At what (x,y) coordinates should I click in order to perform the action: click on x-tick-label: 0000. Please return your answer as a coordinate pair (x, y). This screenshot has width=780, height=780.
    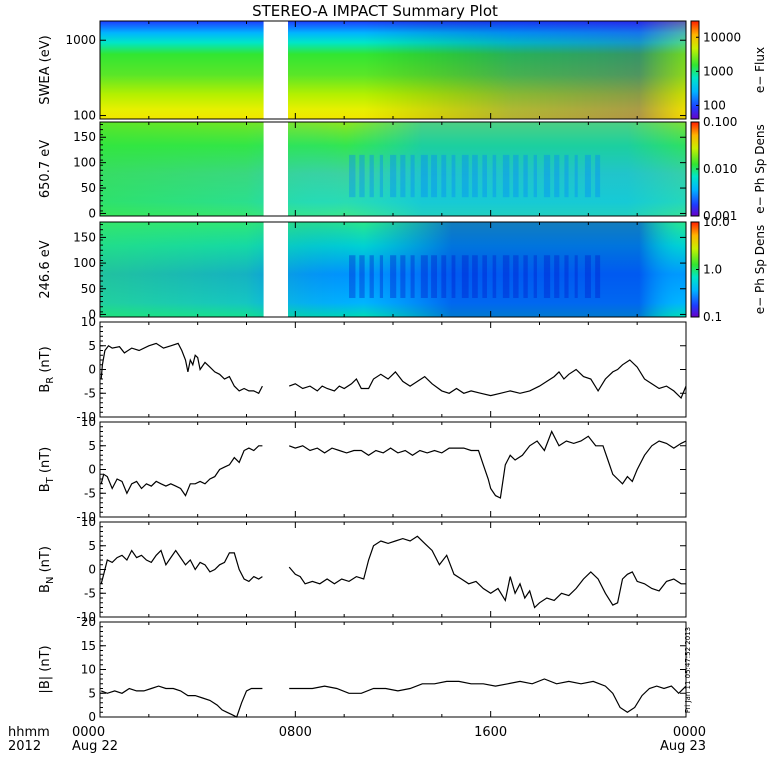
    Looking at the image, I should click on (88, 732).